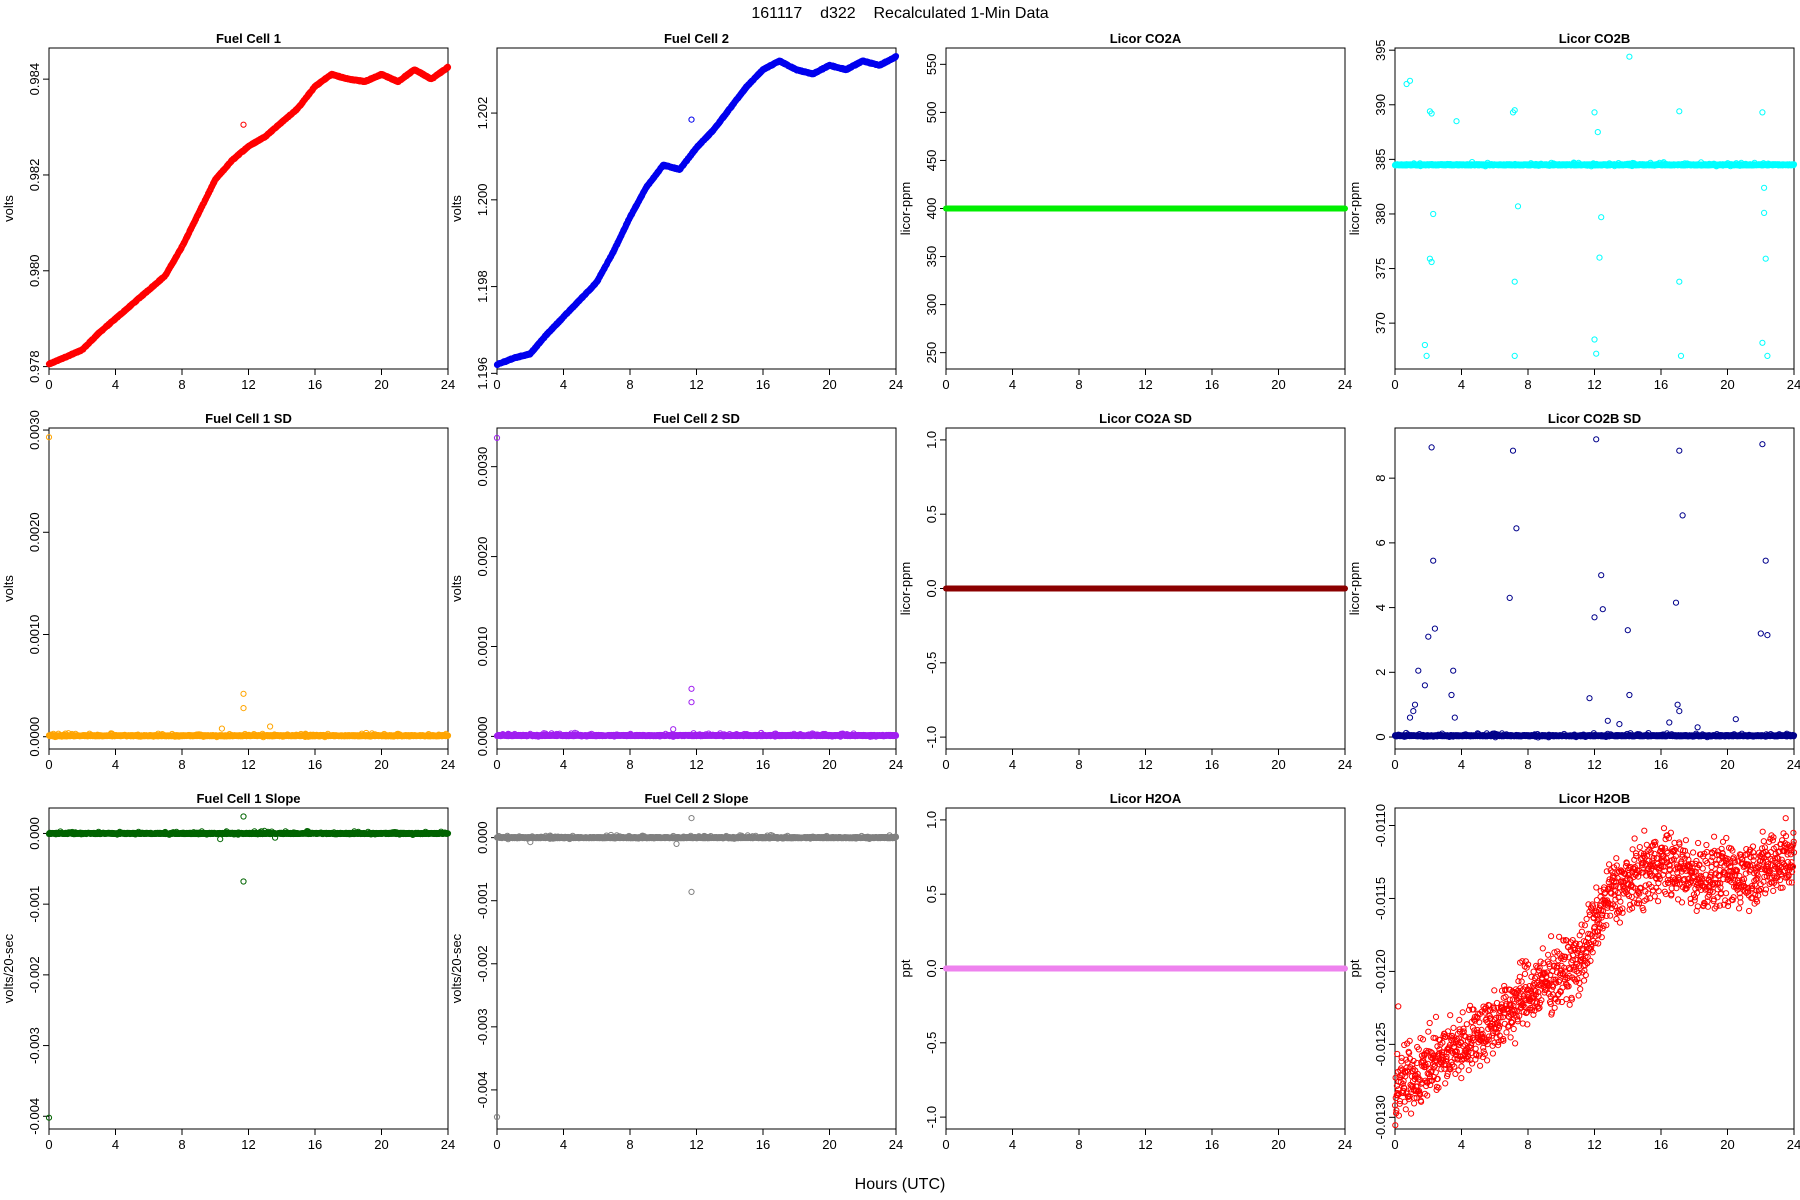 The image size is (1800, 1200). I want to click on panel-title: Licor CO2A, so click(1146, 38).